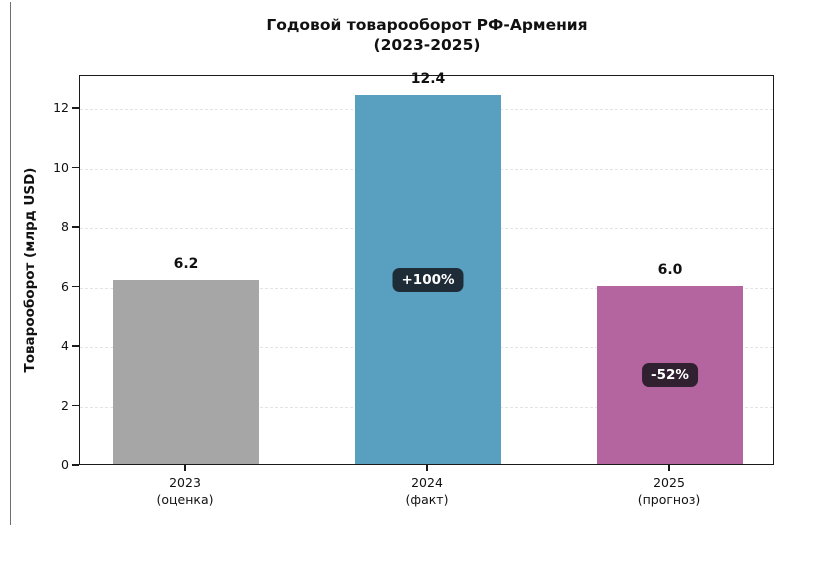 Image resolution: width=823 pixels, height=561 pixels. I want to click on y-tick-label-8: 8, so click(65, 226).